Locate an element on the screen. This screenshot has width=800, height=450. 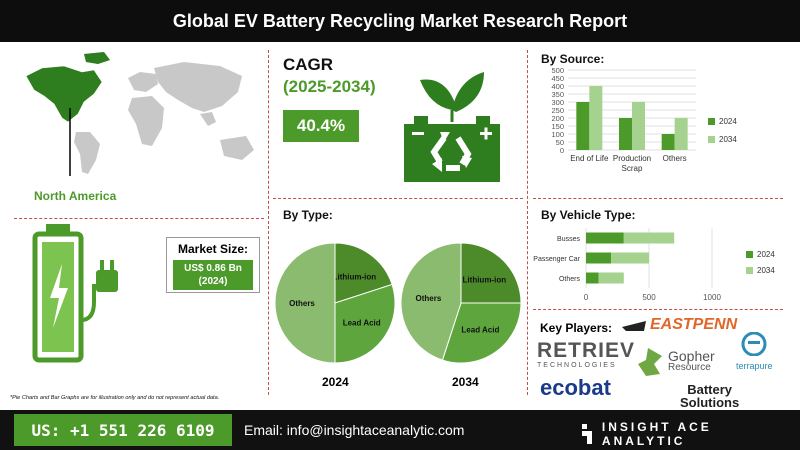
pie-chart-2024: Lithium-ion Lead Acid Others is located at coordinates (335, 303).